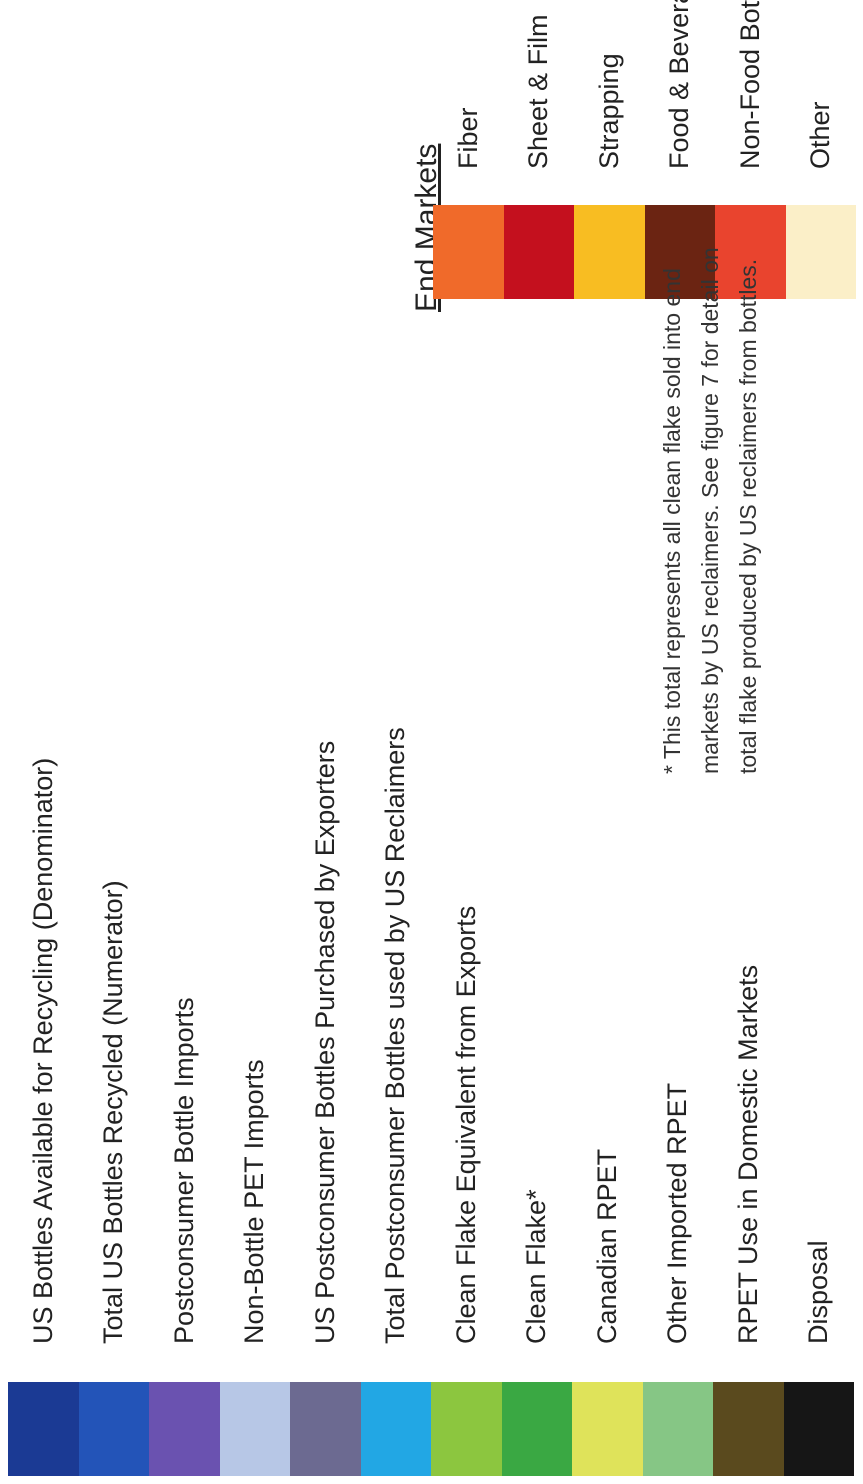 This screenshot has height=1484, width=863. I want to click on legend-item: Clean Flake Equivalent from Exports, so click(466, 1101).